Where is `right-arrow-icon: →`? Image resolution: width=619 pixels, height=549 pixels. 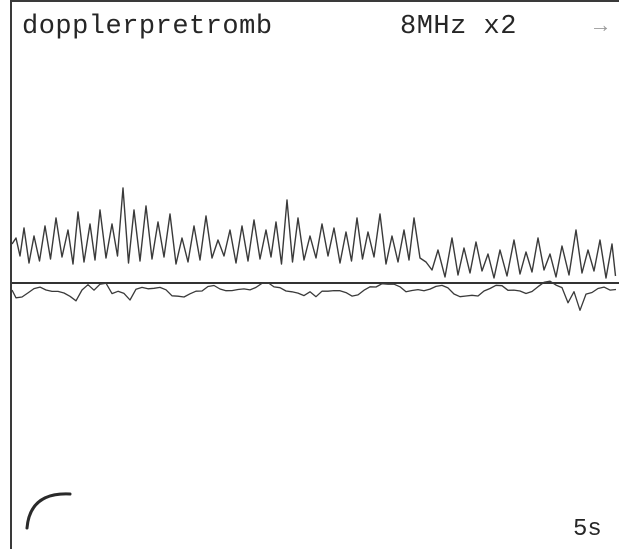
right-arrow-icon: → is located at coordinates (601, 26).